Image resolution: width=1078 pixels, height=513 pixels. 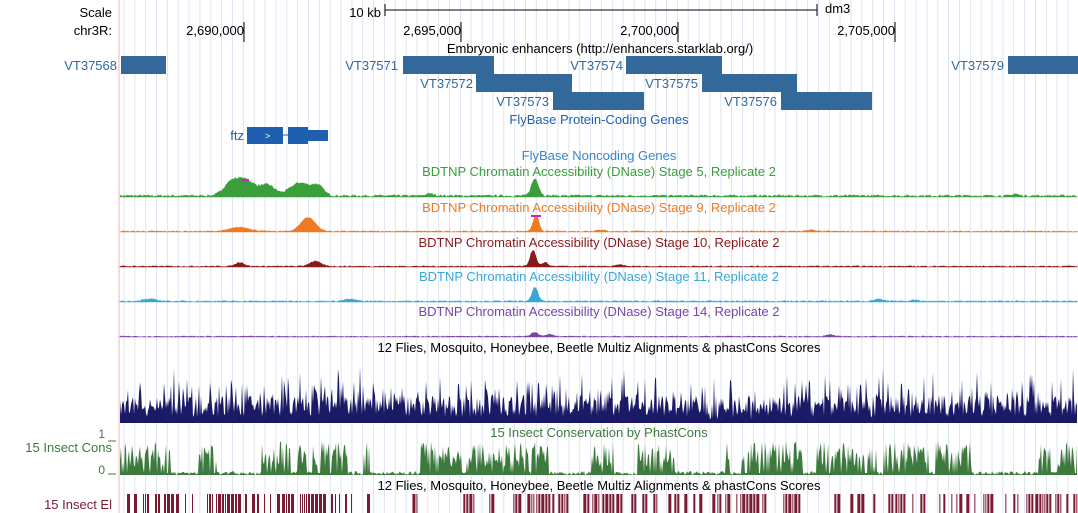 What do you see at coordinates (750, 101) in the screenshot?
I see `enhancer-label: VT37576` at bounding box center [750, 101].